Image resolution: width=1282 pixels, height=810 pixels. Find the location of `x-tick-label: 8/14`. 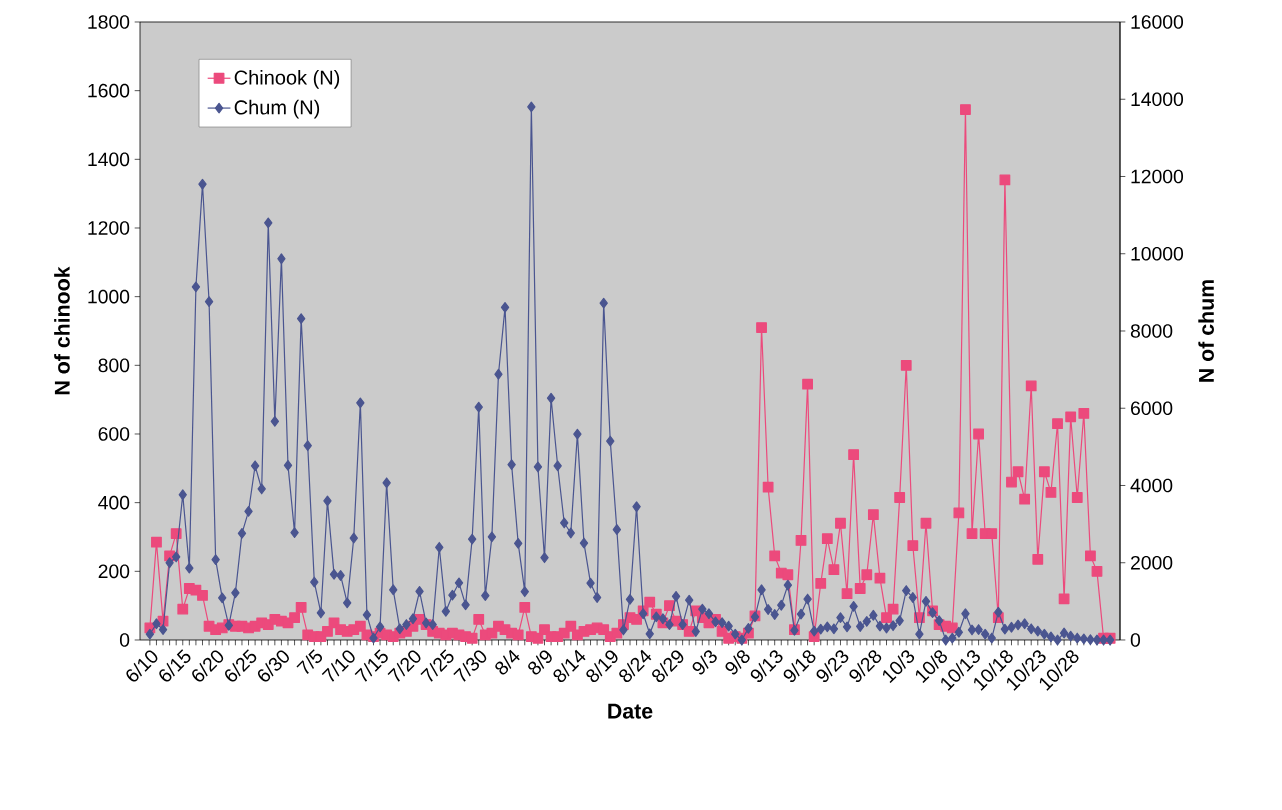

x-tick-label: 8/14 is located at coordinates (569, 666).